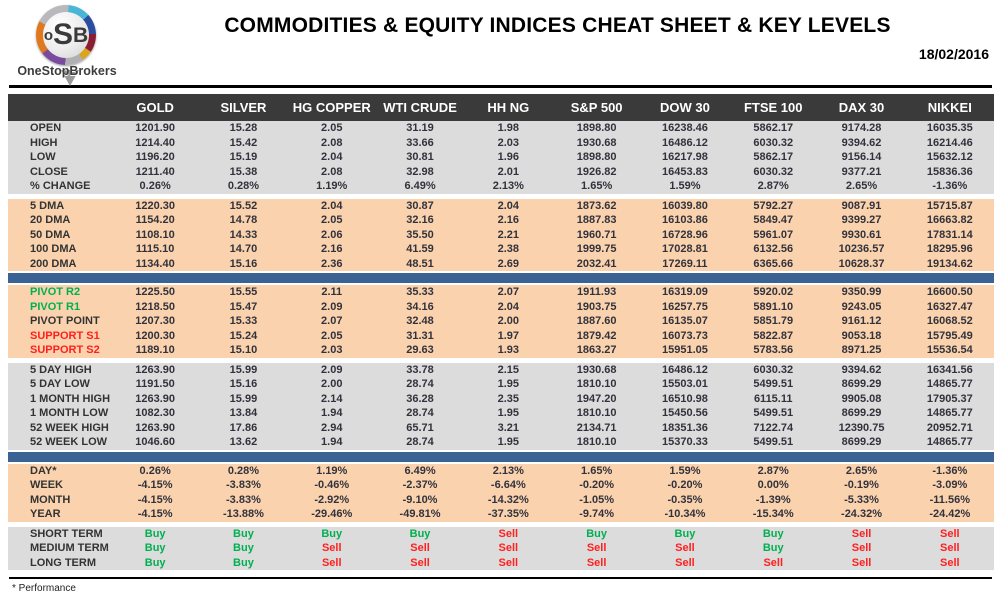 The width and height of the screenshot is (1001, 602). Describe the element at coordinates (596, 220) in the screenshot. I see `value-cell: 1887.83` at that location.